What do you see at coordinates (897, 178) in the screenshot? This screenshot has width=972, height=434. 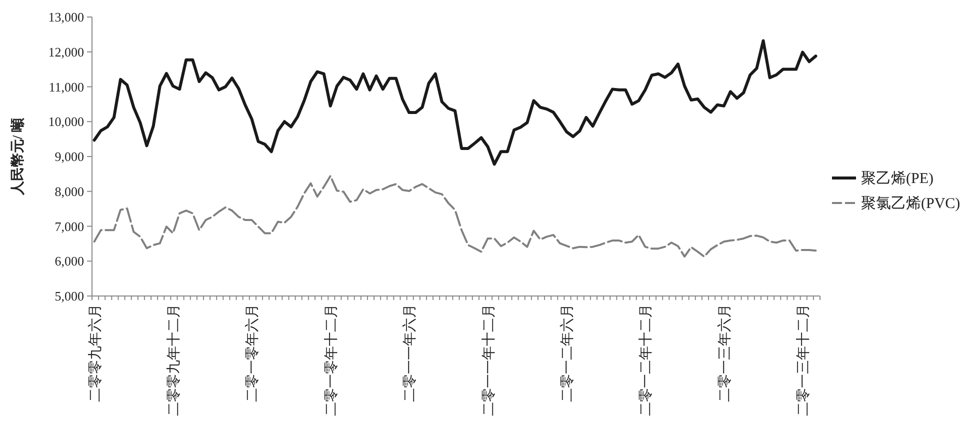 I see `legend-label: 聚乙烯(PE)` at bounding box center [897, 178].